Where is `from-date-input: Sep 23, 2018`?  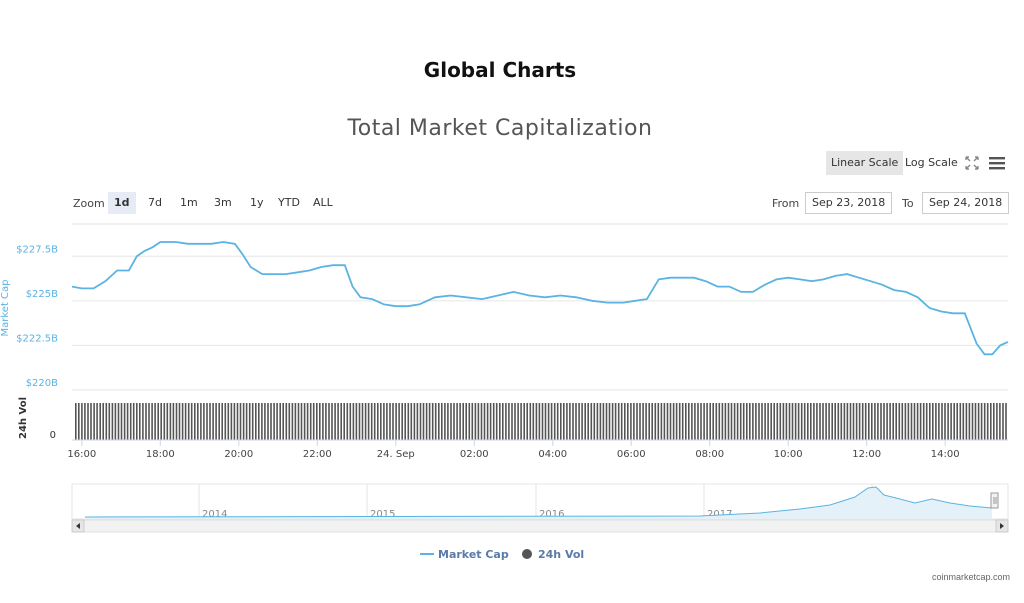
from-date-input: Sep 23, 2018 is located at coordinates (849, 203).